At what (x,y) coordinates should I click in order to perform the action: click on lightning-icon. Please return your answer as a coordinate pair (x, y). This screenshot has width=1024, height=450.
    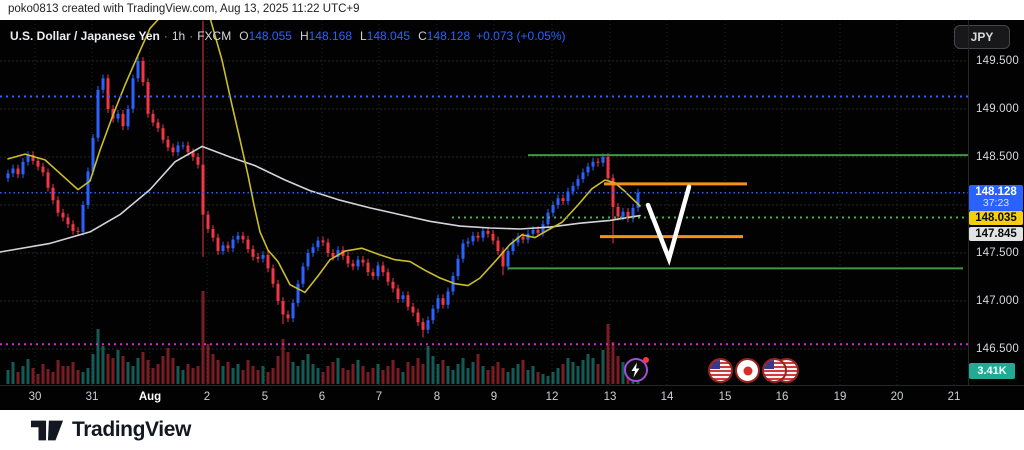
    Looking at the image, I should click on (635, 370).